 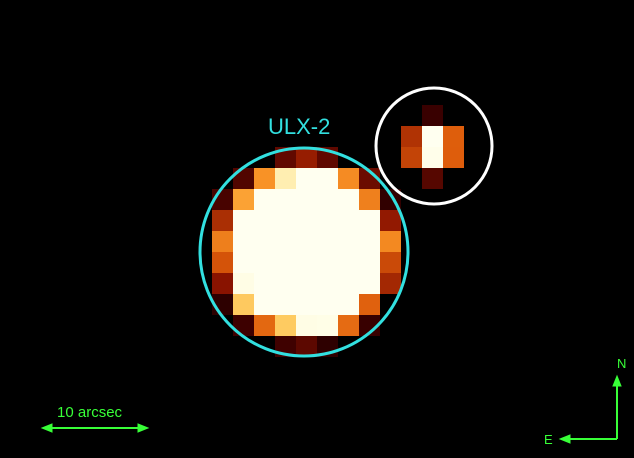 I want to click on ulx2-label: ULX-2, so click(x=299, y=126).